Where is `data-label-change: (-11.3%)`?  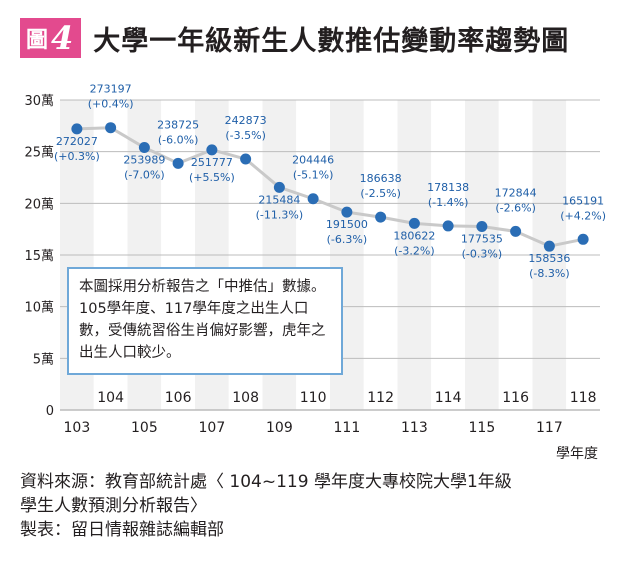 data-label-change: (-11.3%) is located at coordinates (280, 214).